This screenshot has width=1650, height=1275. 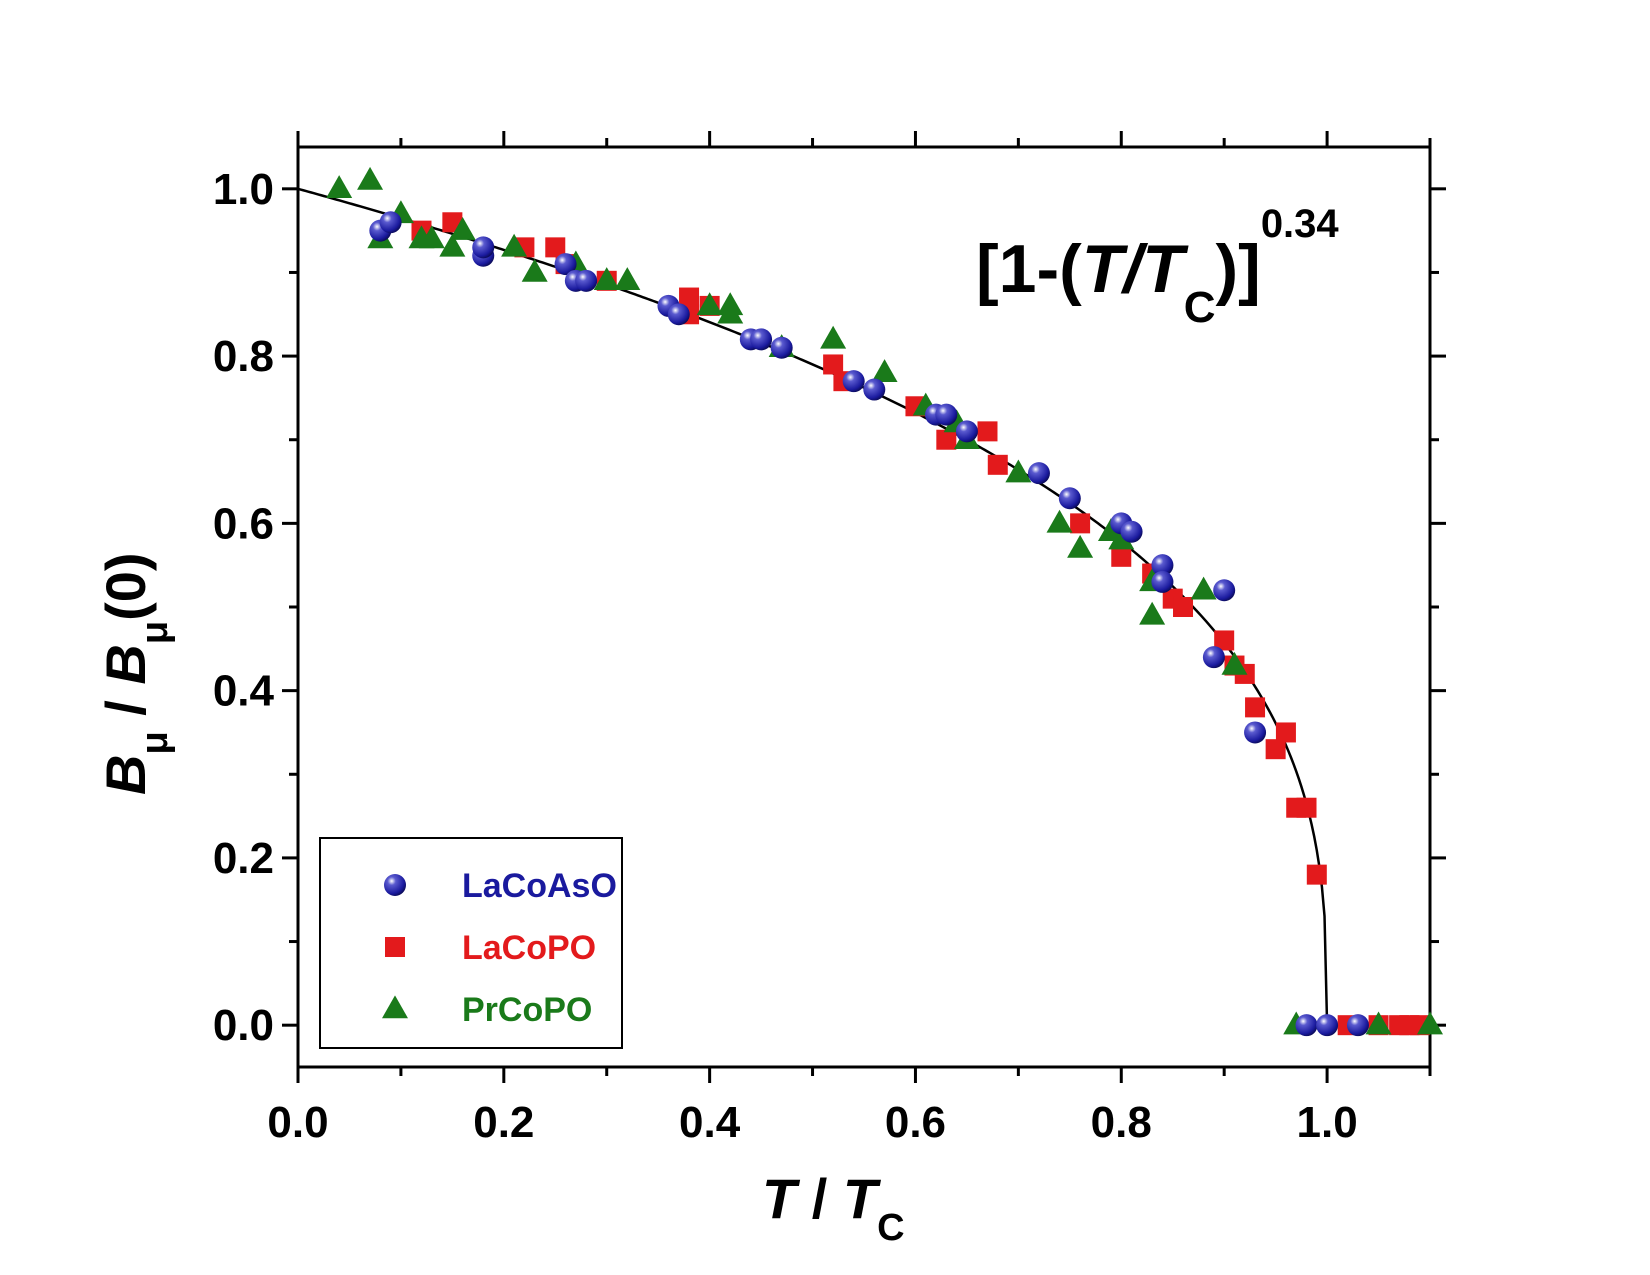 I want to click on legend-item-LaCoPO: LaCoPO, so click(x=490, y=948).